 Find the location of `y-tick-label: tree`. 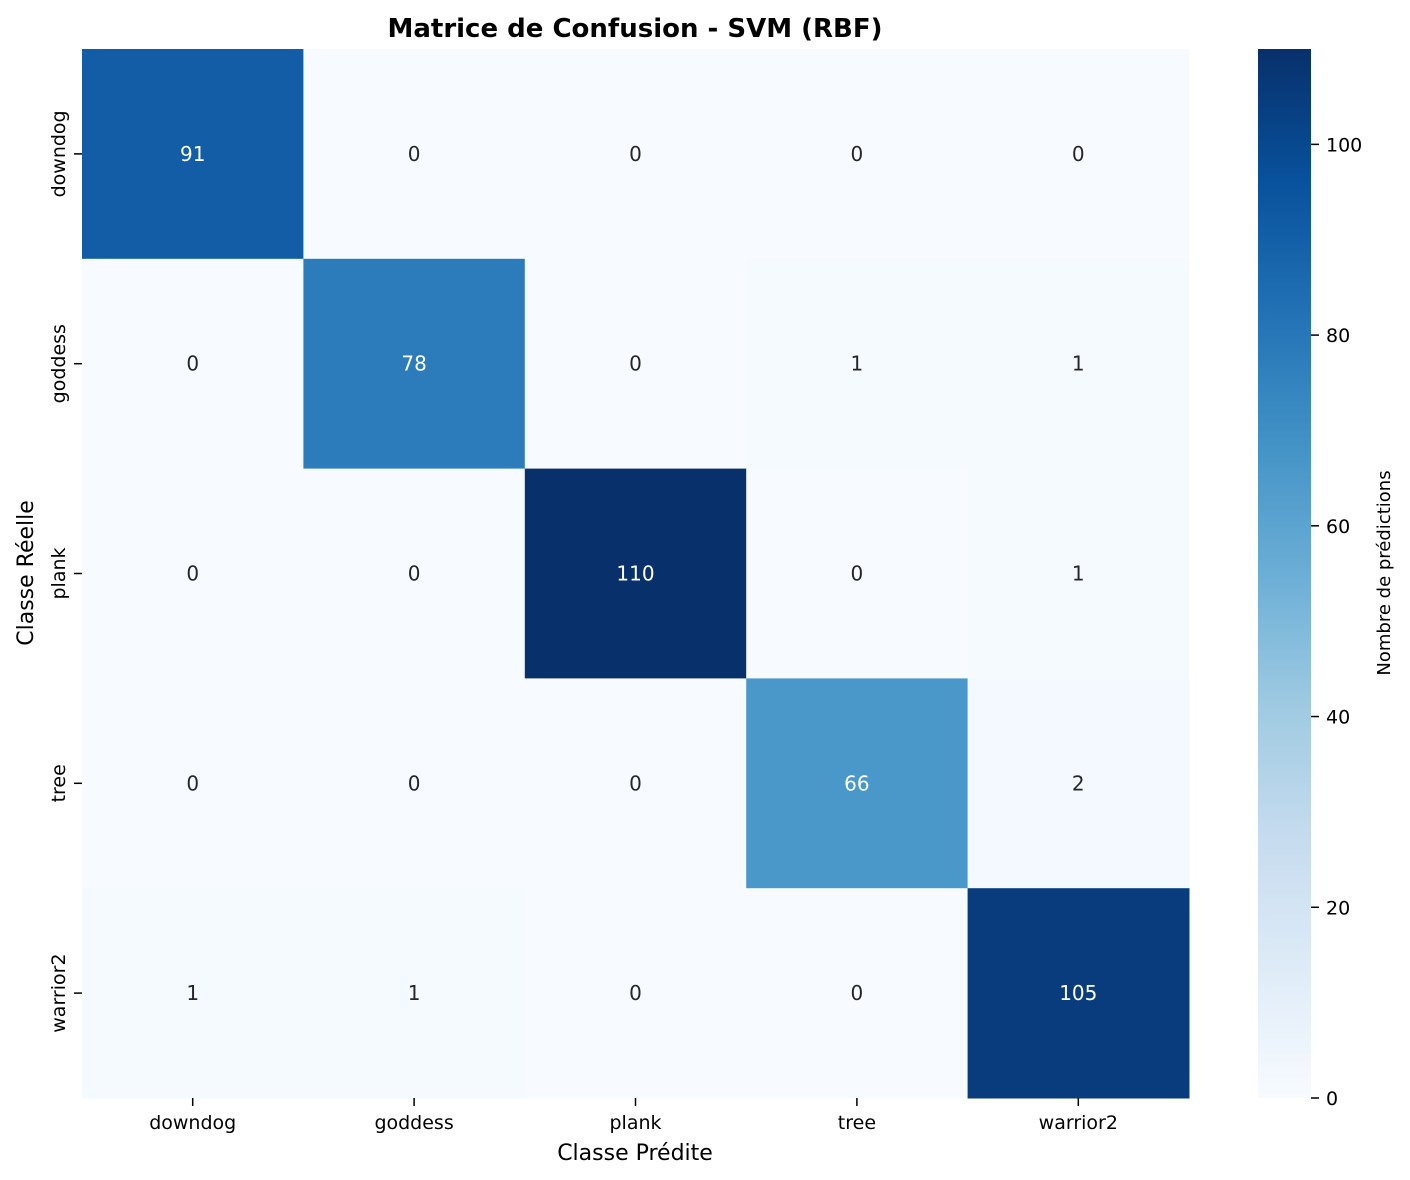

y-tick-label: tree is located at coordinates (59, 783).